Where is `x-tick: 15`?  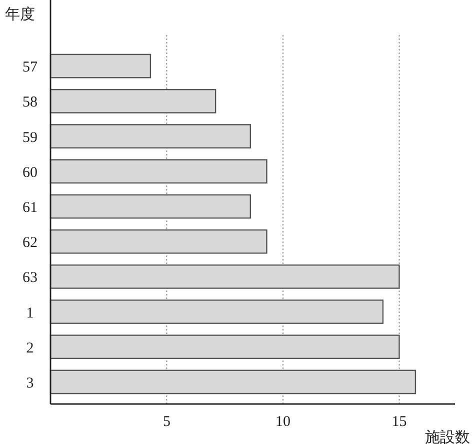
x-tick: 15 is located at coordinates (399, 422).